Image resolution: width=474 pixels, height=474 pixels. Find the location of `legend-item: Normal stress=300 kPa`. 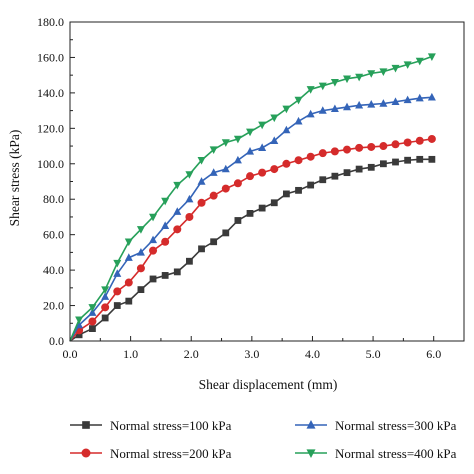

legend-item: Normal stress=300 kPa is located at coordinates (376, 425).